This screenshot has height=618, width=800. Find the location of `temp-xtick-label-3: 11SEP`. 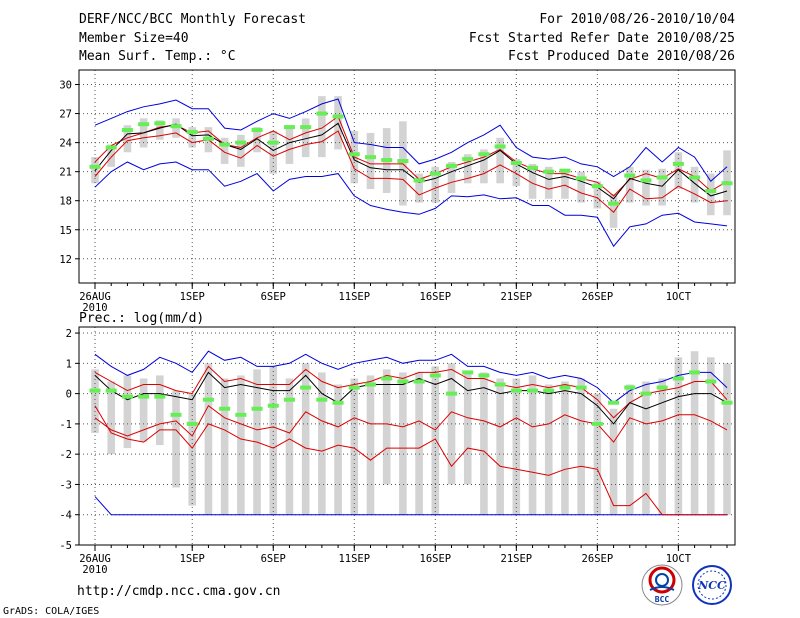

temp-xtick-label-3: 11SEP is located at coordinates (354, 297).